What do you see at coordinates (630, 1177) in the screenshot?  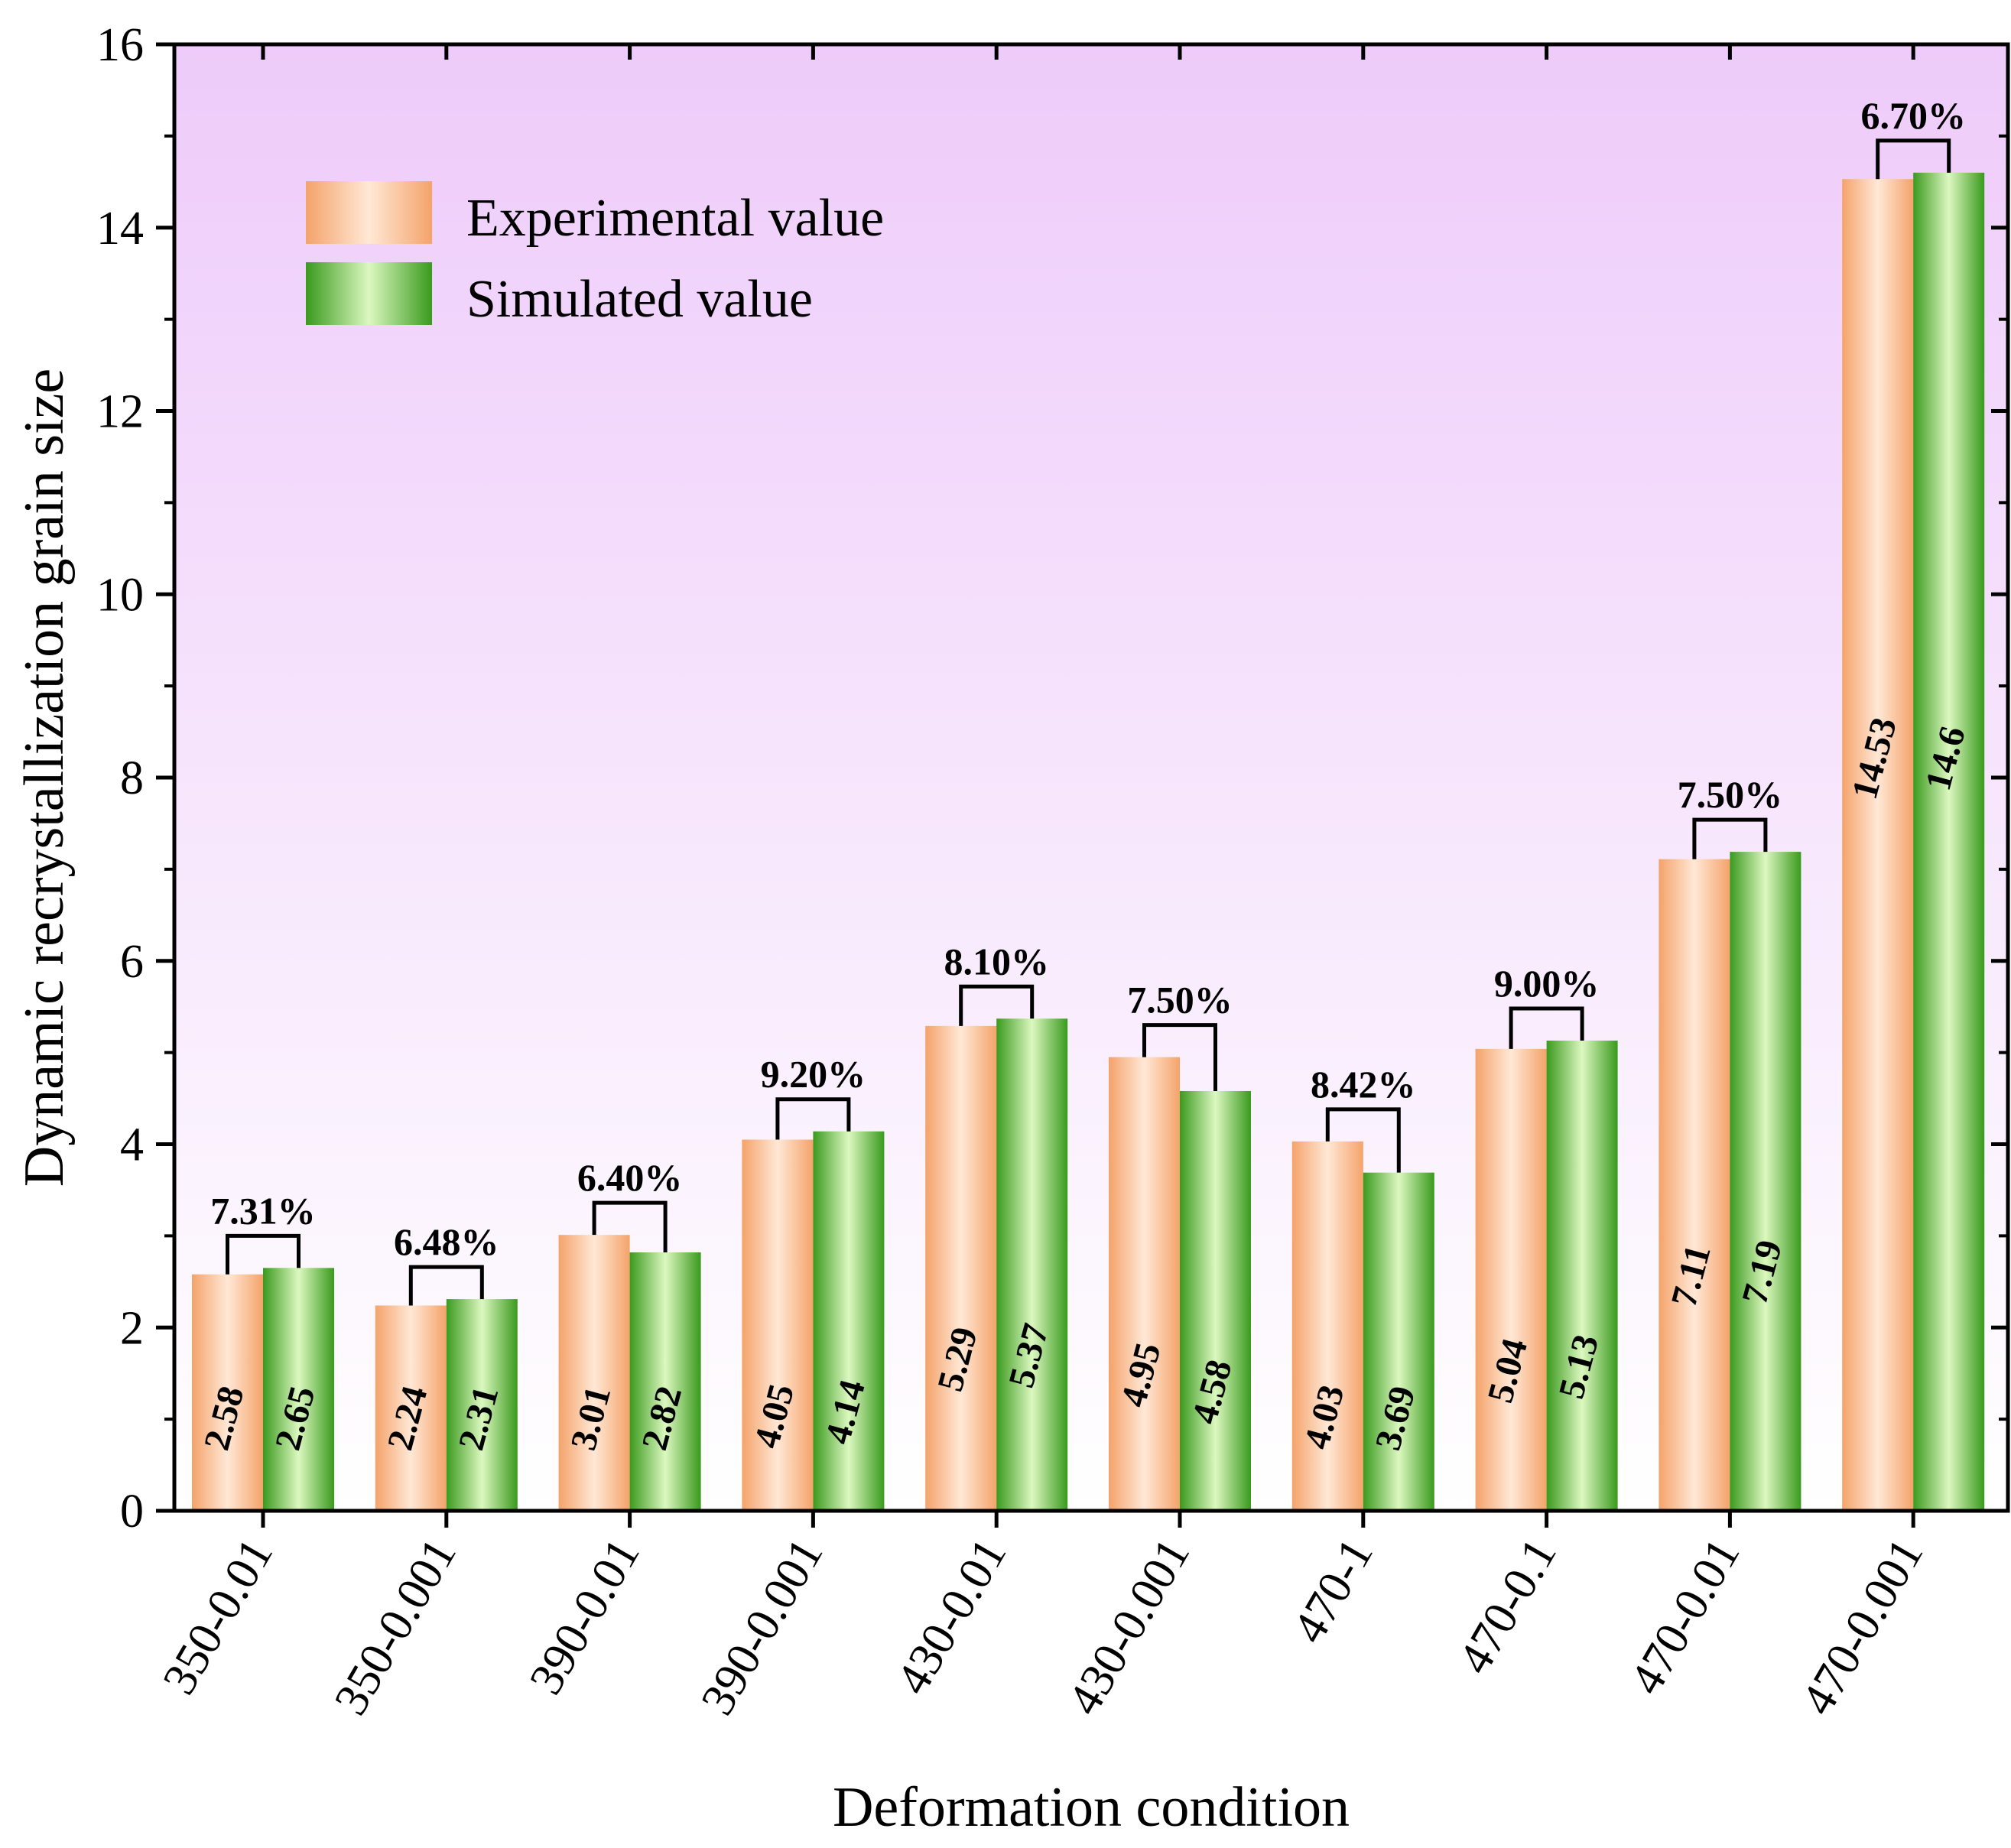 I see `error-percent-label: 6.40%` at bounding box center [630, 1177].